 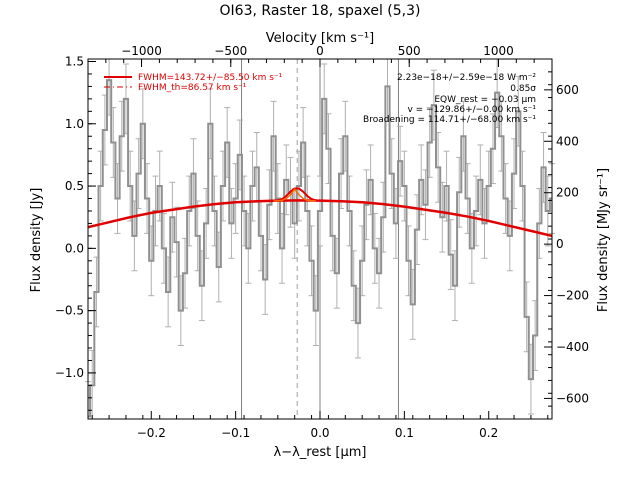 I want to click on y2-tick-label: 600, so click(x=567, y=90).